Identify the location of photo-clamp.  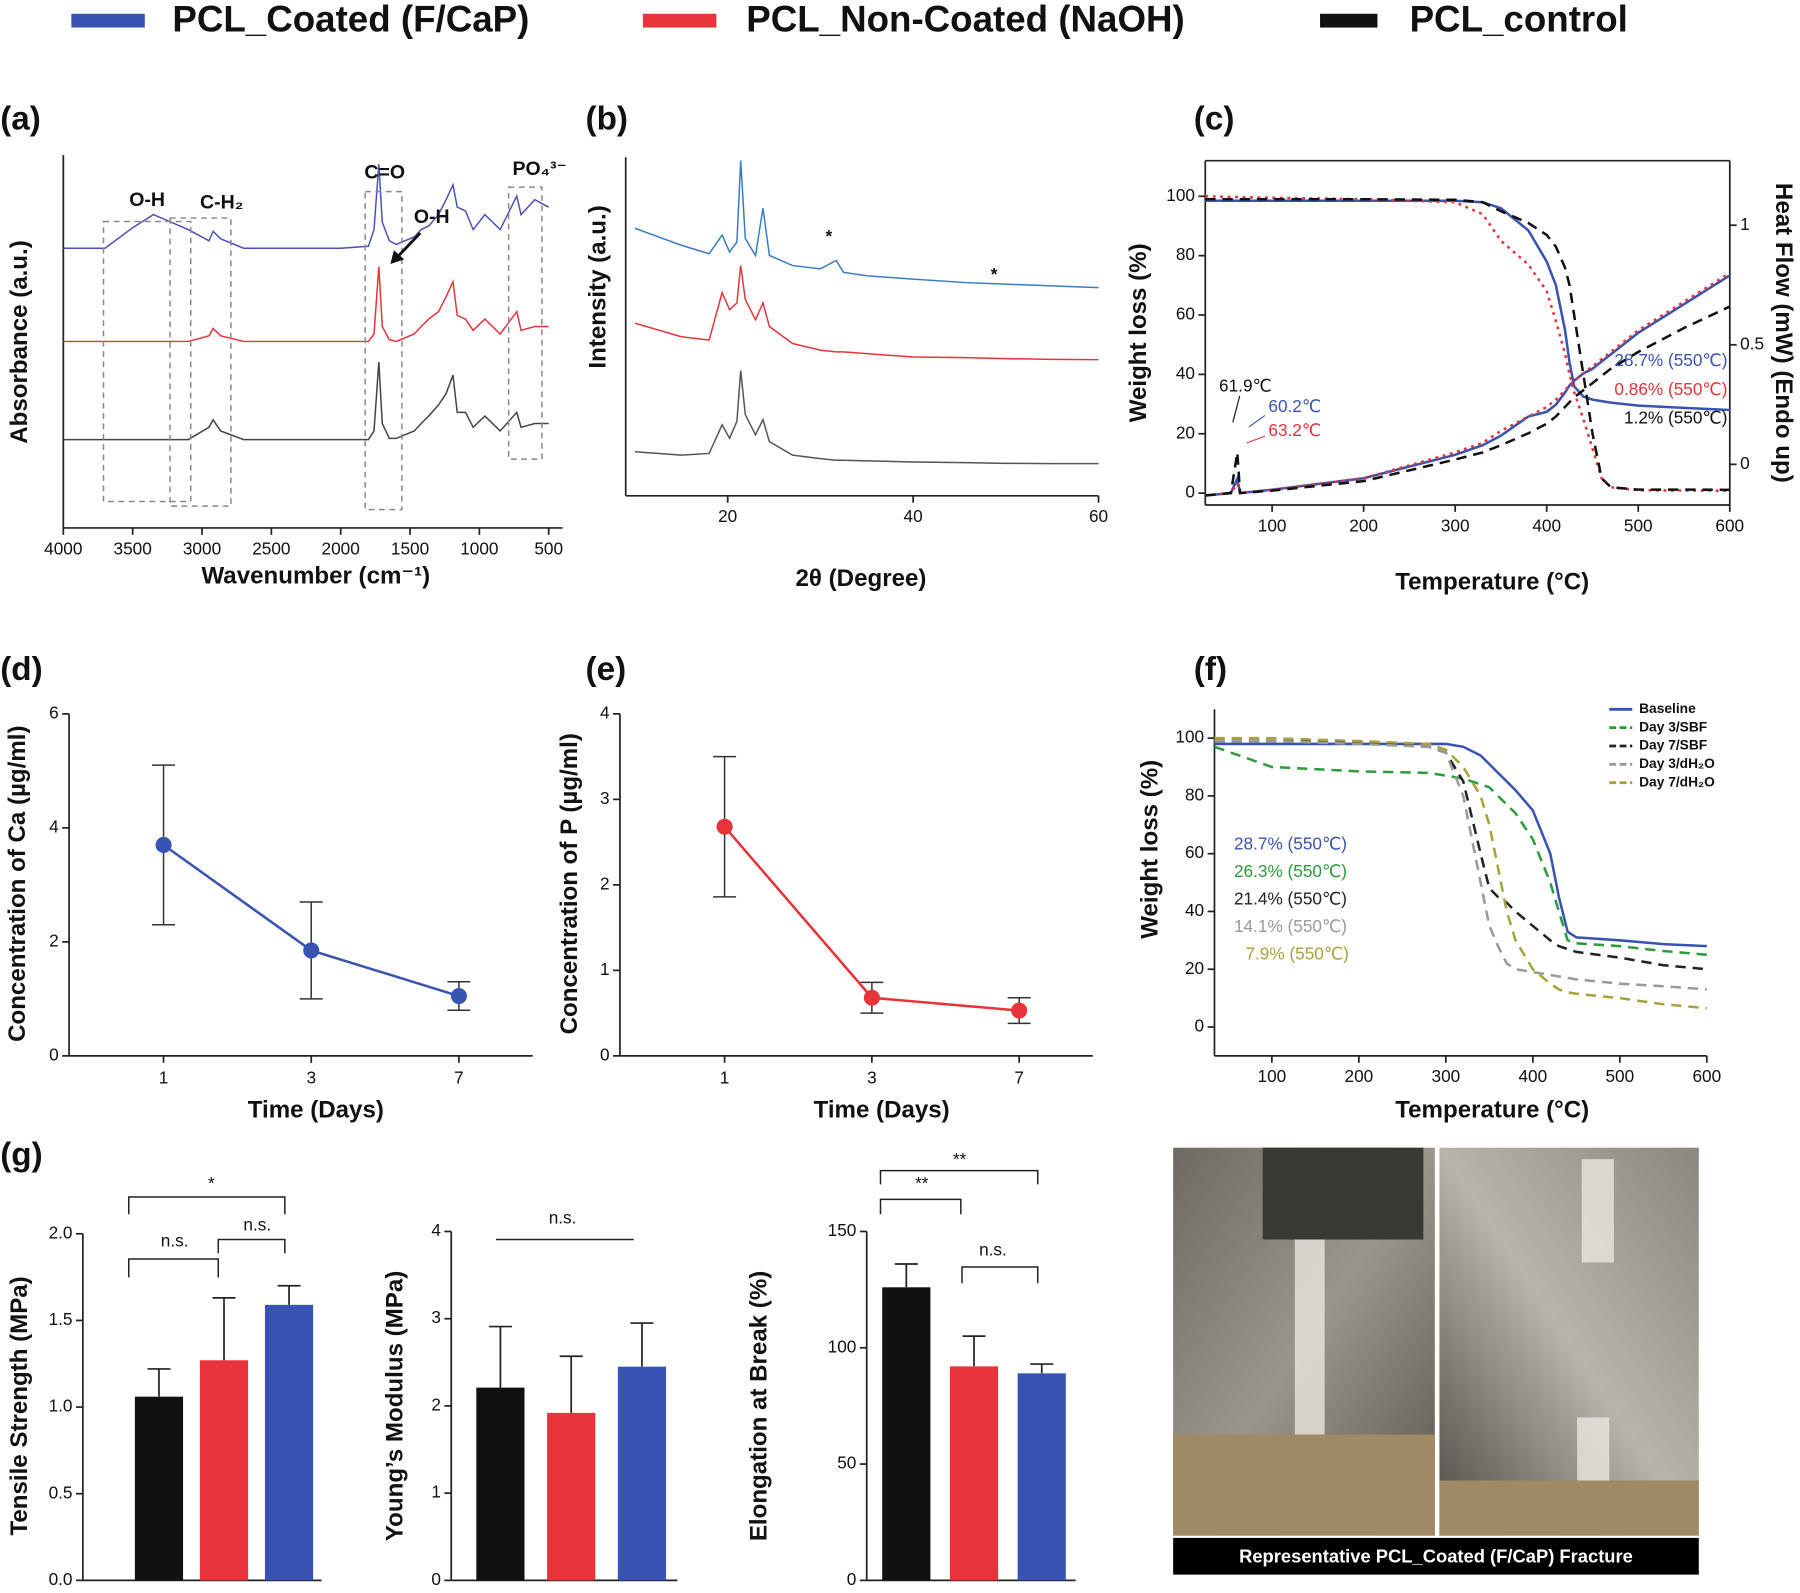
(1343, 1193).